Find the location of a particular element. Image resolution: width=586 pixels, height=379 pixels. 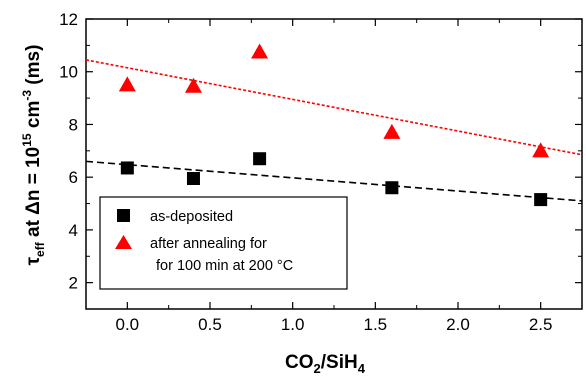

y-tick-label: 4 is located at coordinates (73, 230).